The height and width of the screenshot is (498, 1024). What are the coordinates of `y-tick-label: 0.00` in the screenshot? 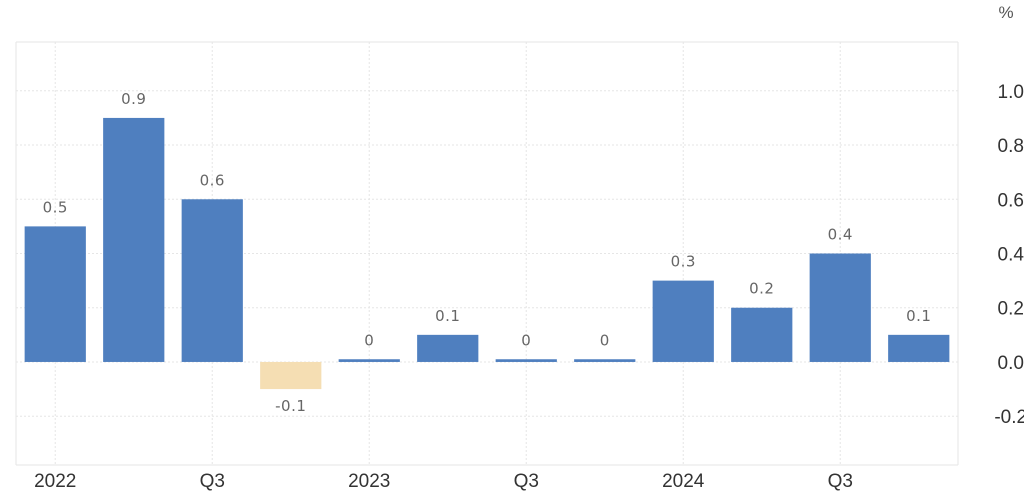 It's located at (1011, 363).